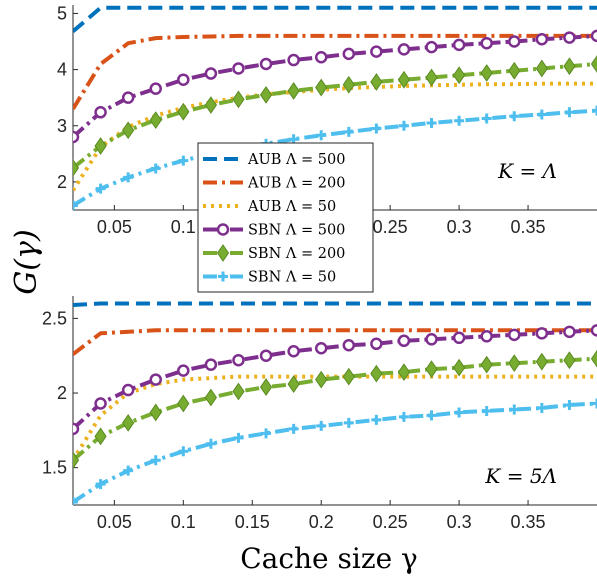 This screenshot has width=597, height=581. What do you see at coordinates (62, 13) in the screenshot?
I see `top-y-tick-label: 5` at bounding box center [62, 13].